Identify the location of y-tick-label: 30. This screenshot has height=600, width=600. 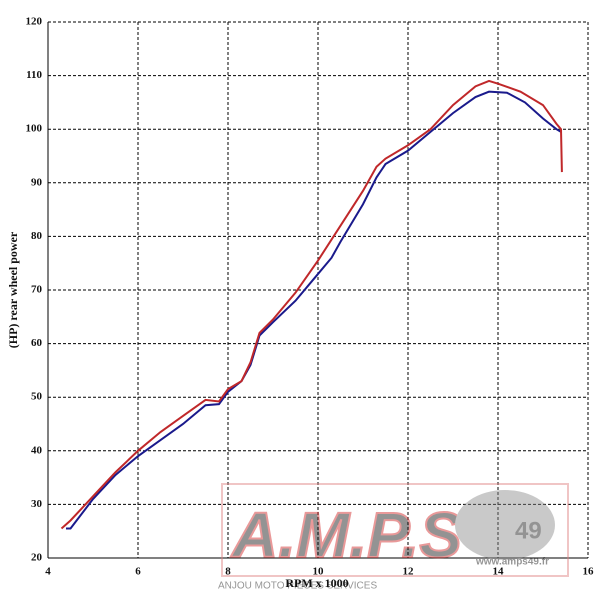
(37, 504).